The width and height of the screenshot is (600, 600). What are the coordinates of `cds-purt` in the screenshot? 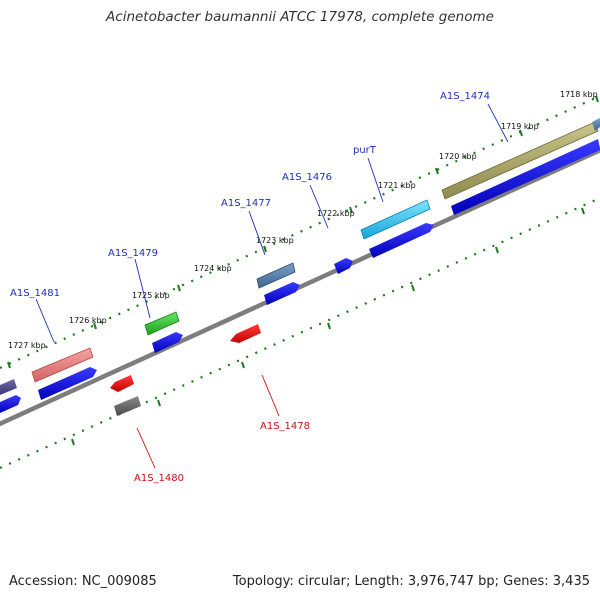 It's located at (401, 240).